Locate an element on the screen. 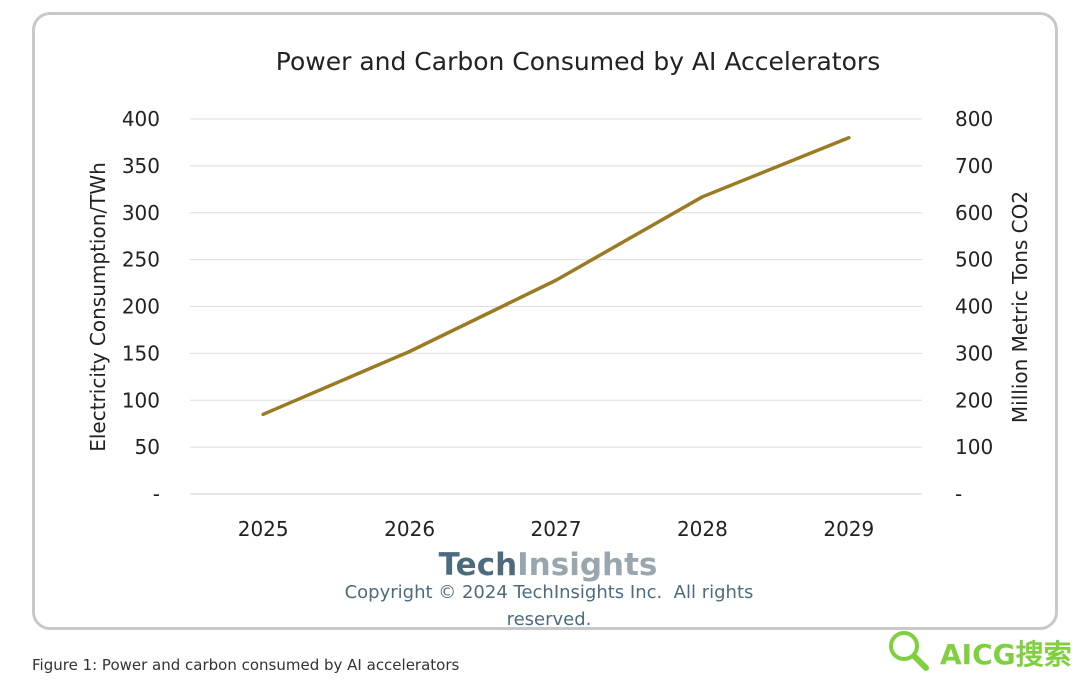 This screenshot has height=683, width=1080. x-tick-label: 2026 is located at coordinates (409, 529).